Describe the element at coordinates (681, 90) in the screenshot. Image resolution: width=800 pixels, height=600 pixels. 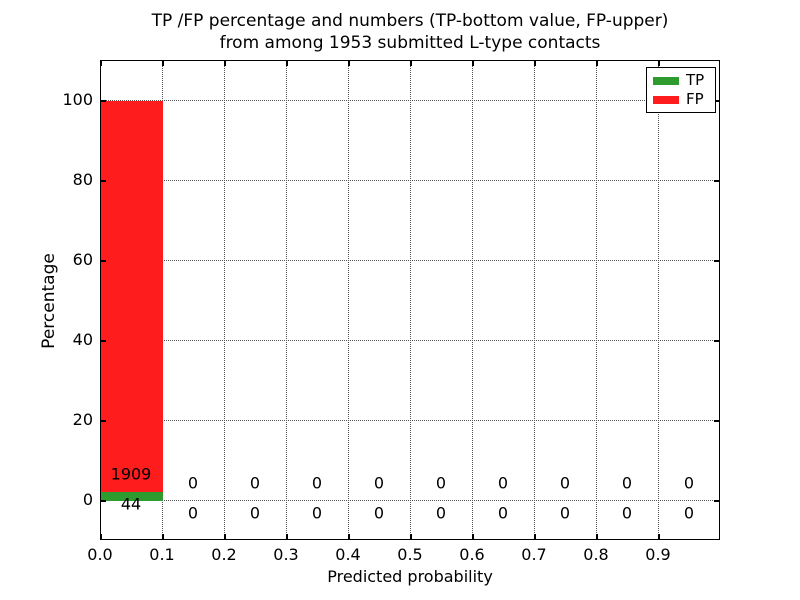
I see `legend: TP FP` at that location.